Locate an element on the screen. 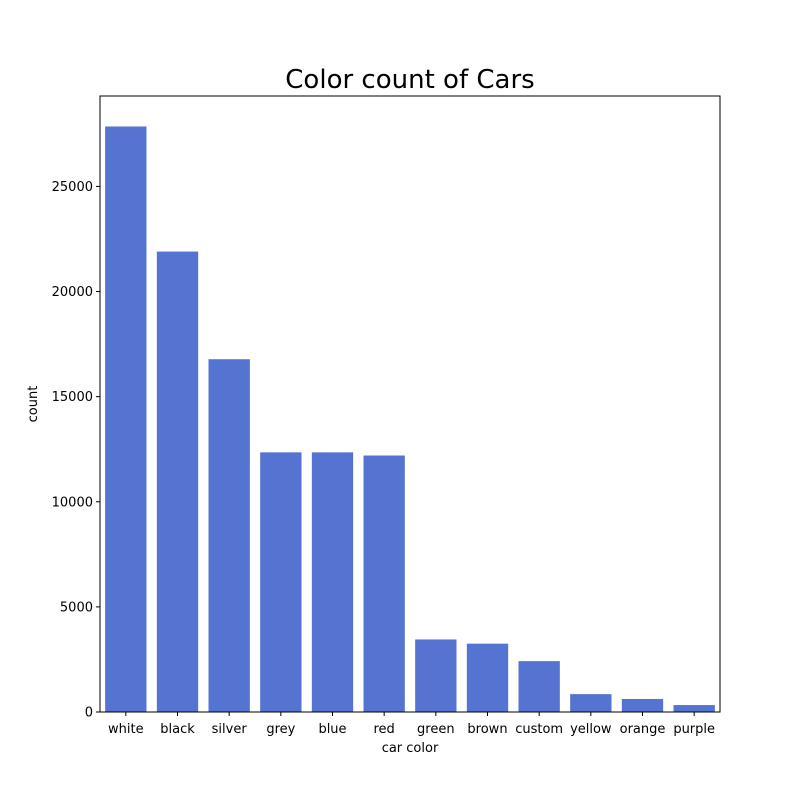 Image resolution: width=800 pixels, height=800 pixels. y-tick-label: 15000 is located at coordinates (72, 397).